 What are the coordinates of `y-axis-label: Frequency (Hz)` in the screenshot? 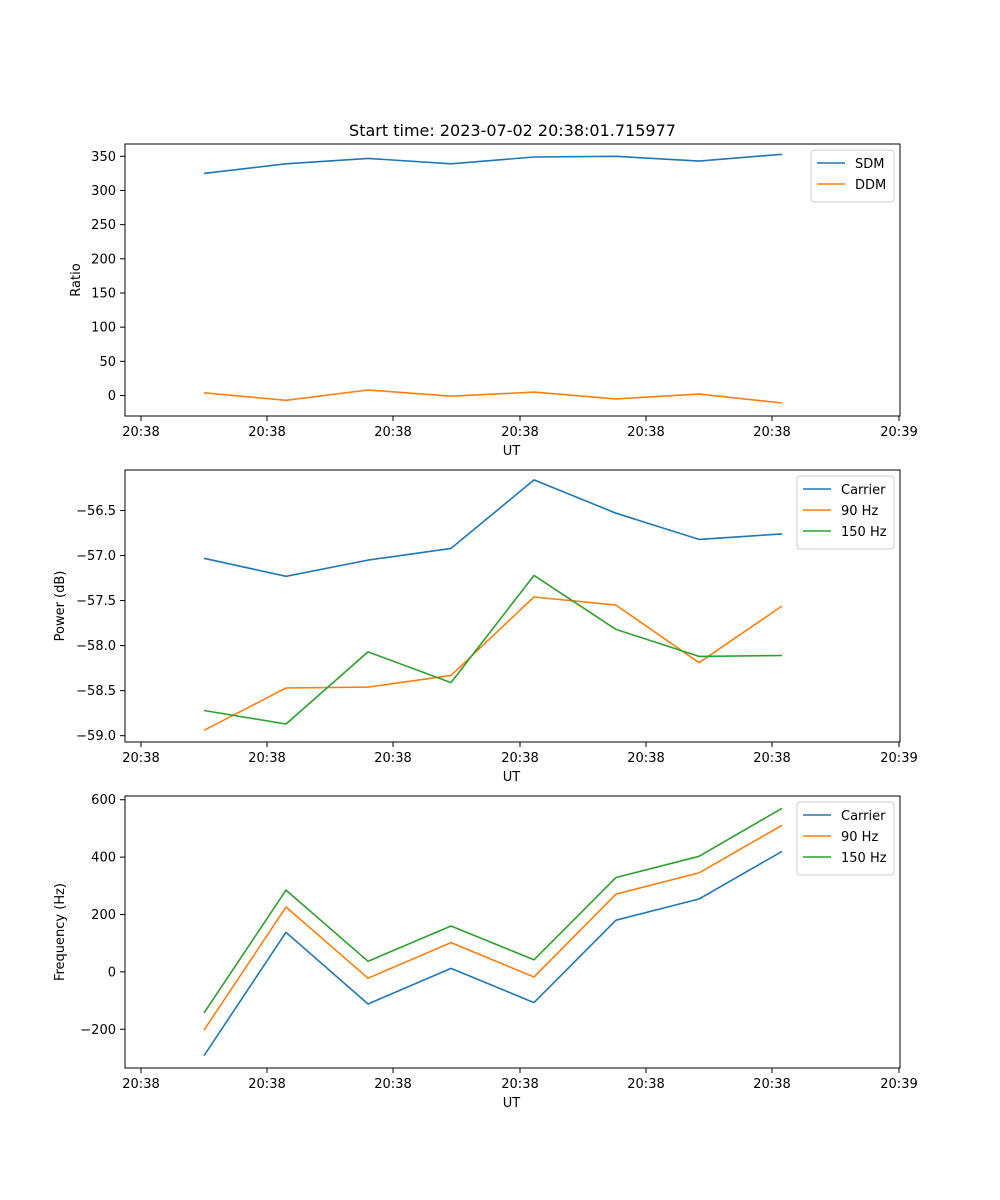 It's located at (60, 932).